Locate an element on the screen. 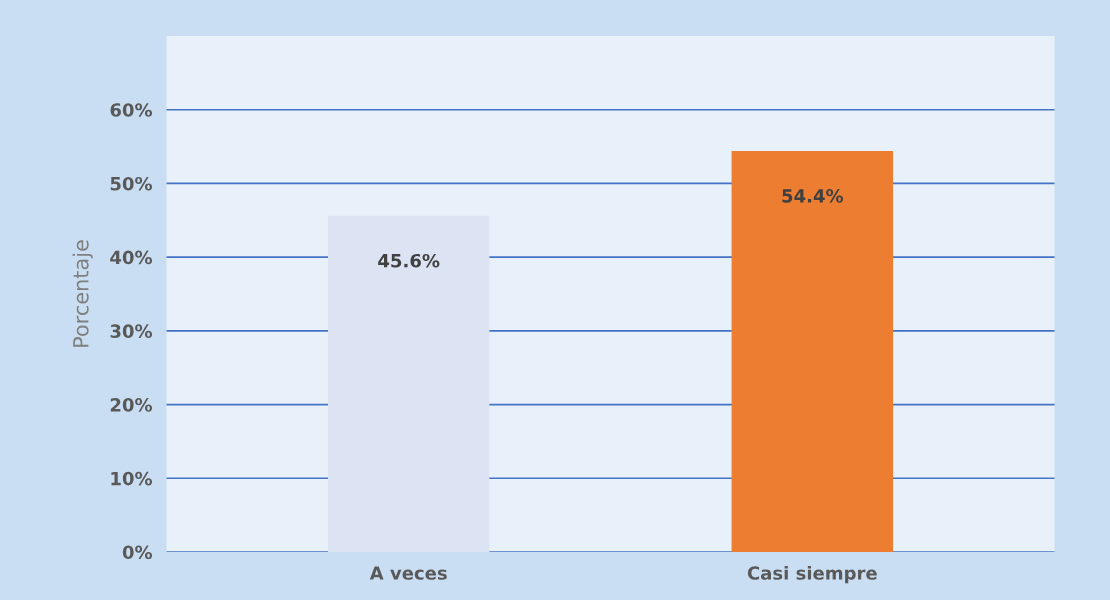  y-tick-label: 50% is located at coordinates (131, 183).